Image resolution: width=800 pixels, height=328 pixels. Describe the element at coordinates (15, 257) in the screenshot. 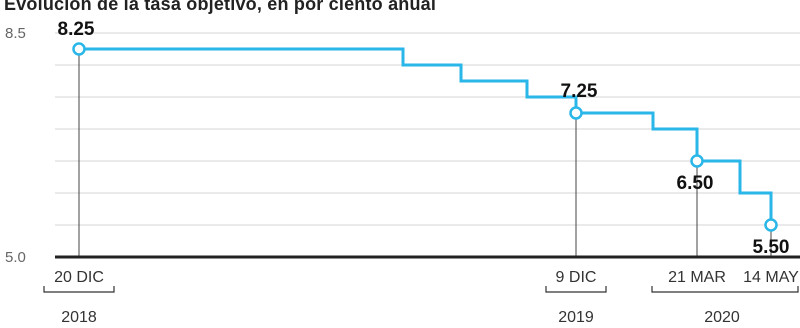

I see `y-tick-label-1: 5.0` at that location.